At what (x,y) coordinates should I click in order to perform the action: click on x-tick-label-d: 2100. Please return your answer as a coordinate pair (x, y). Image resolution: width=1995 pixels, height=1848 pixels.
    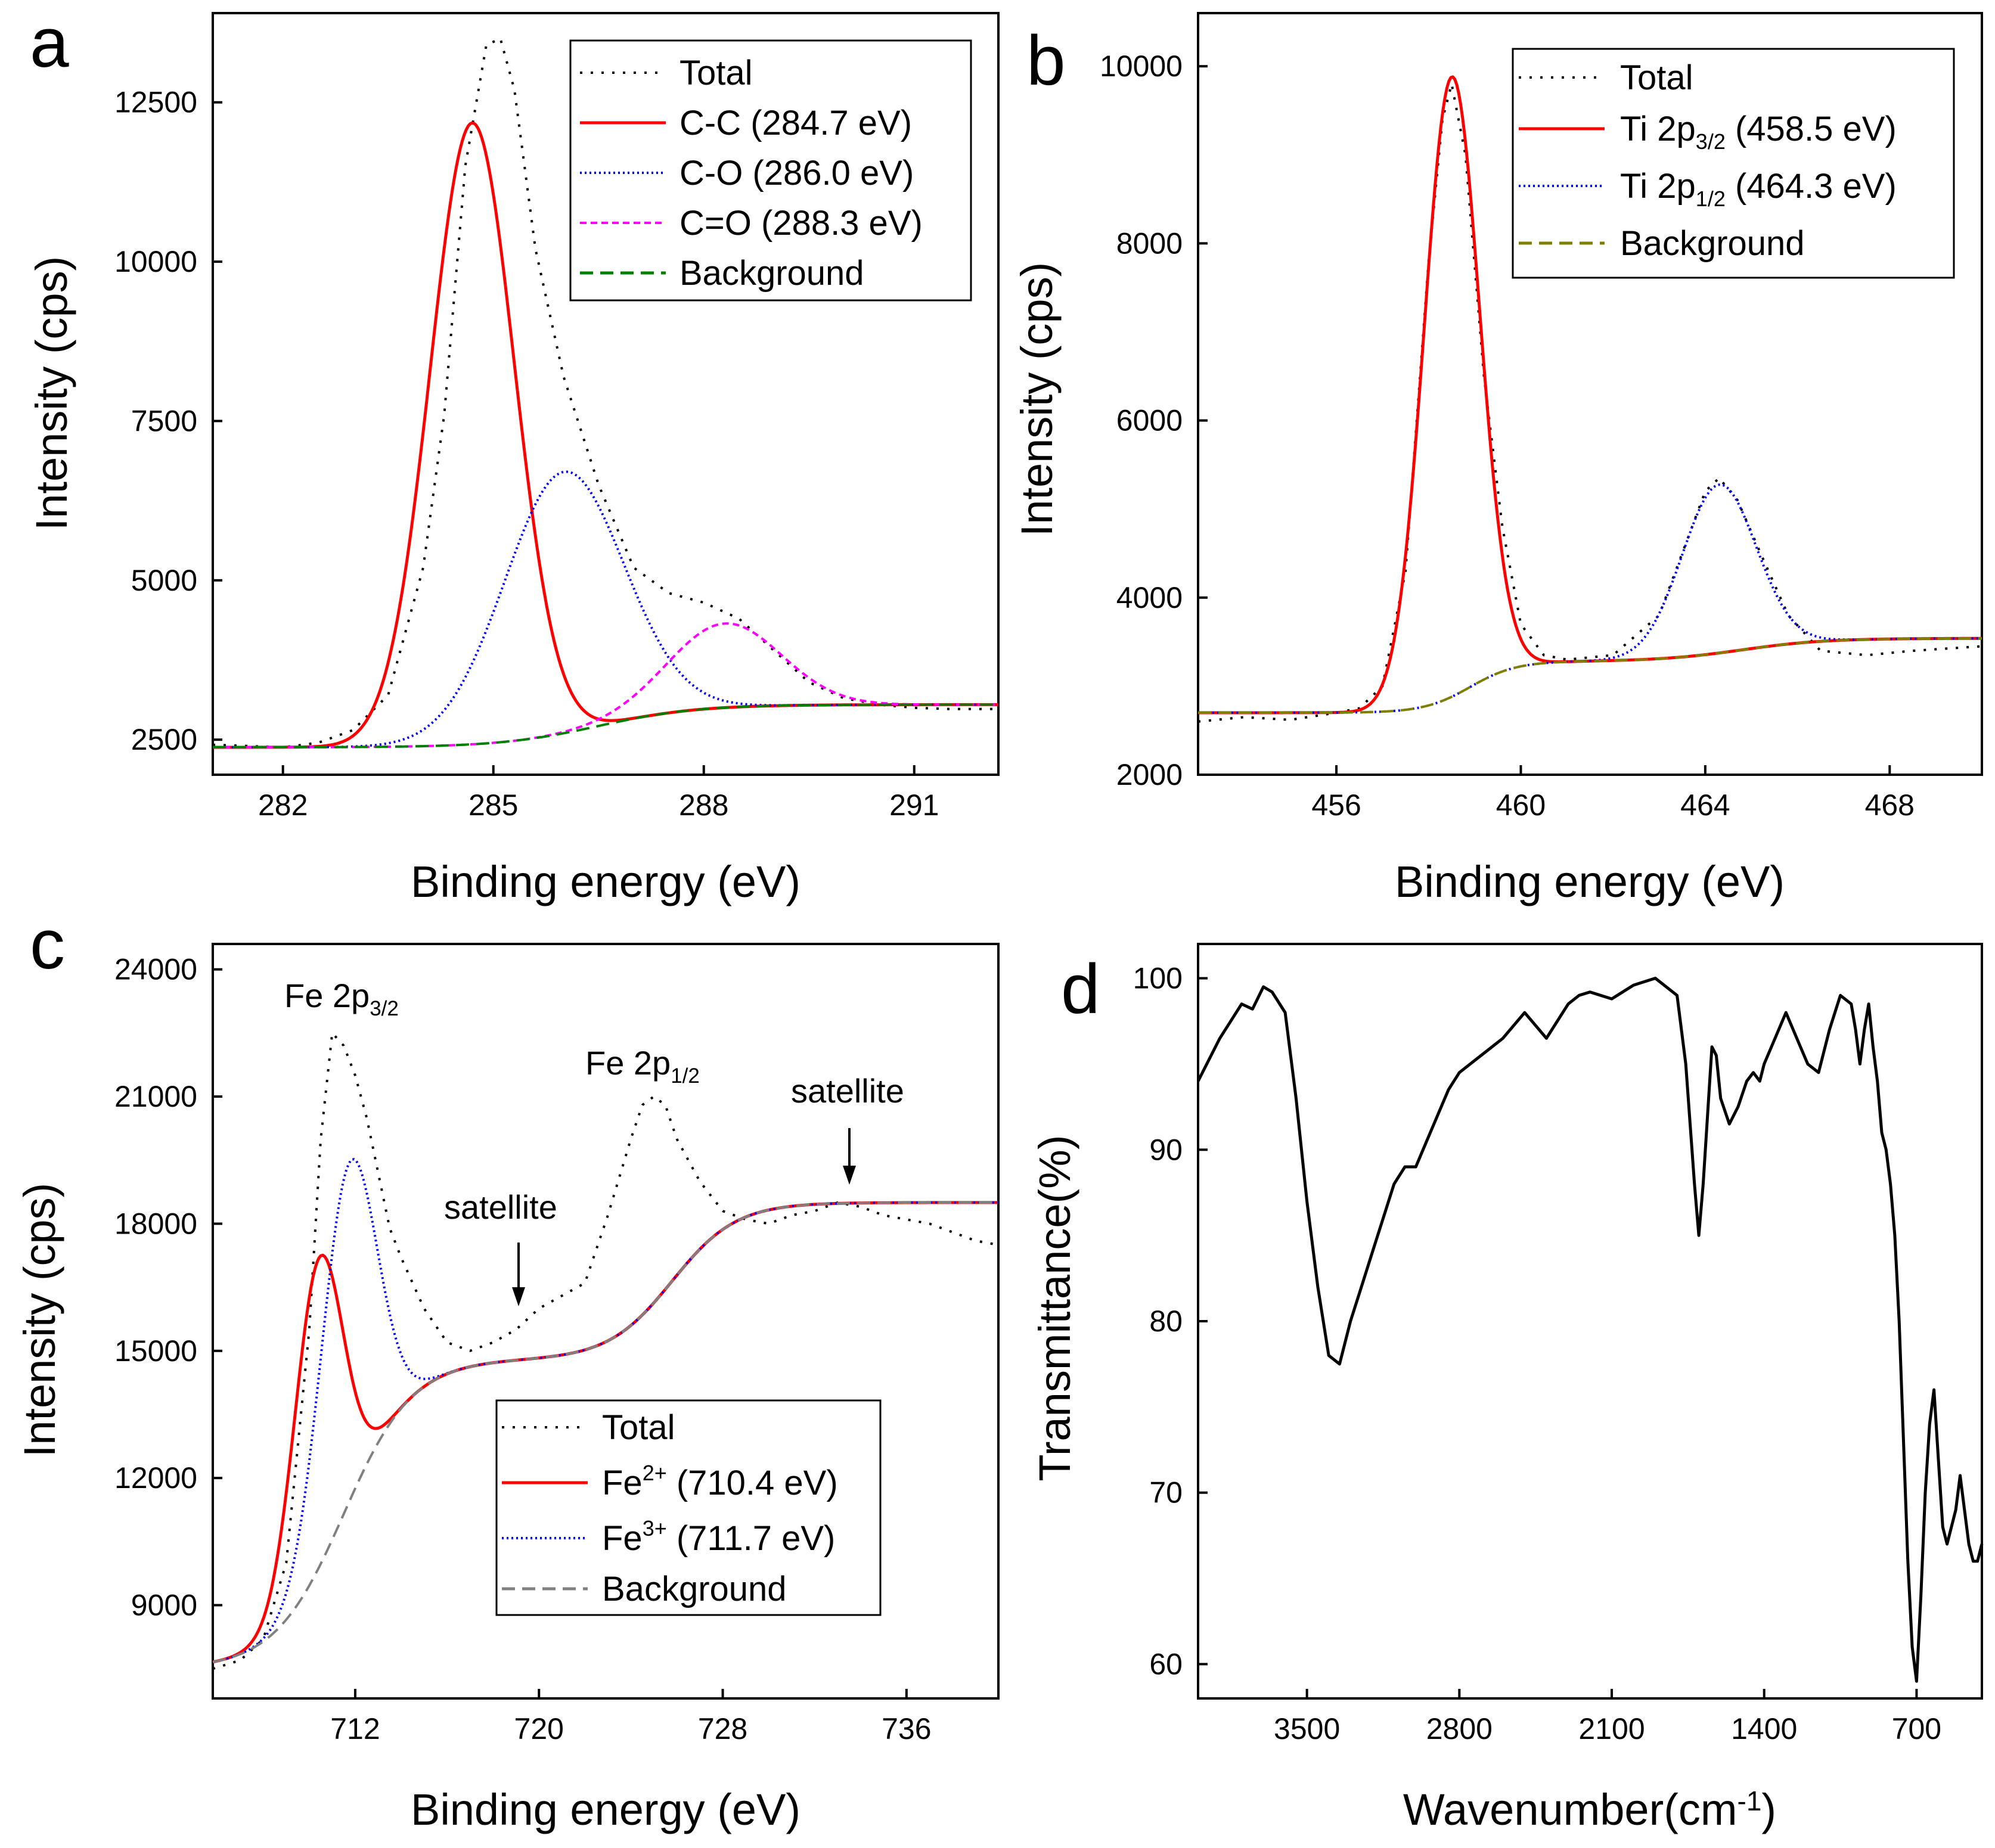
    Looking at the image, I should click on (1611, 1728).